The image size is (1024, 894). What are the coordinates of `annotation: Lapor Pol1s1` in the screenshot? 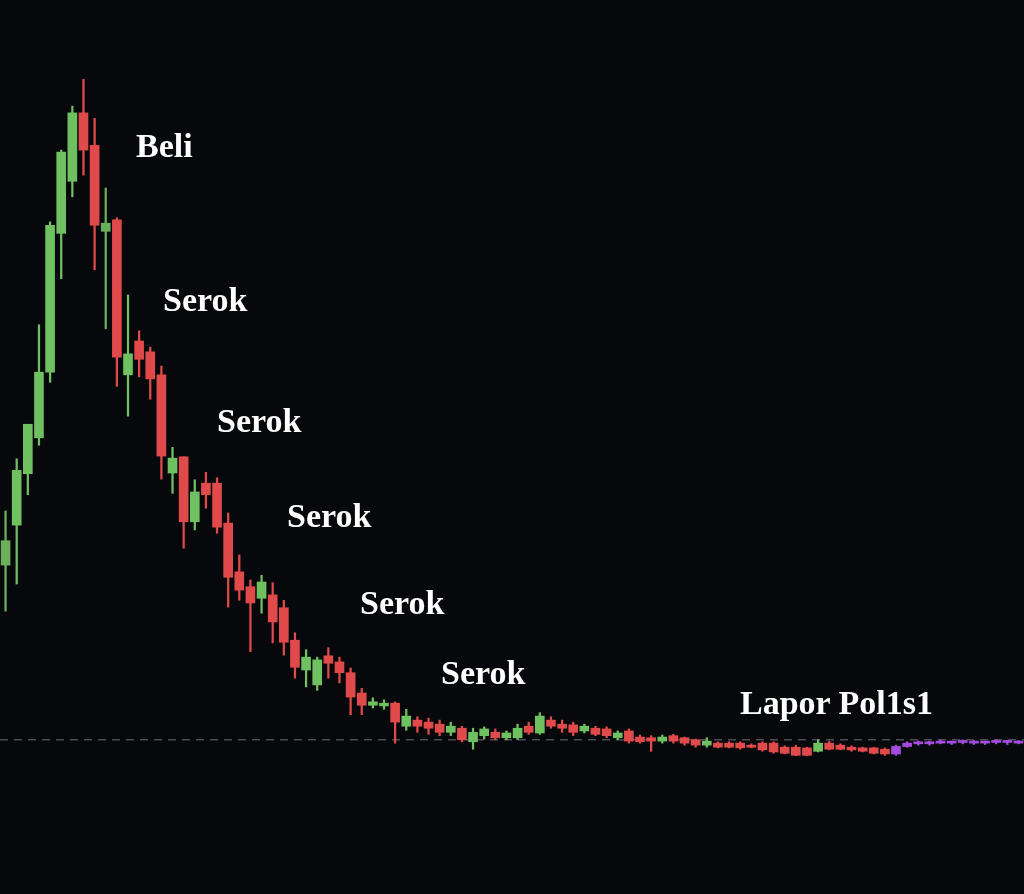 It's located at (837, 702).